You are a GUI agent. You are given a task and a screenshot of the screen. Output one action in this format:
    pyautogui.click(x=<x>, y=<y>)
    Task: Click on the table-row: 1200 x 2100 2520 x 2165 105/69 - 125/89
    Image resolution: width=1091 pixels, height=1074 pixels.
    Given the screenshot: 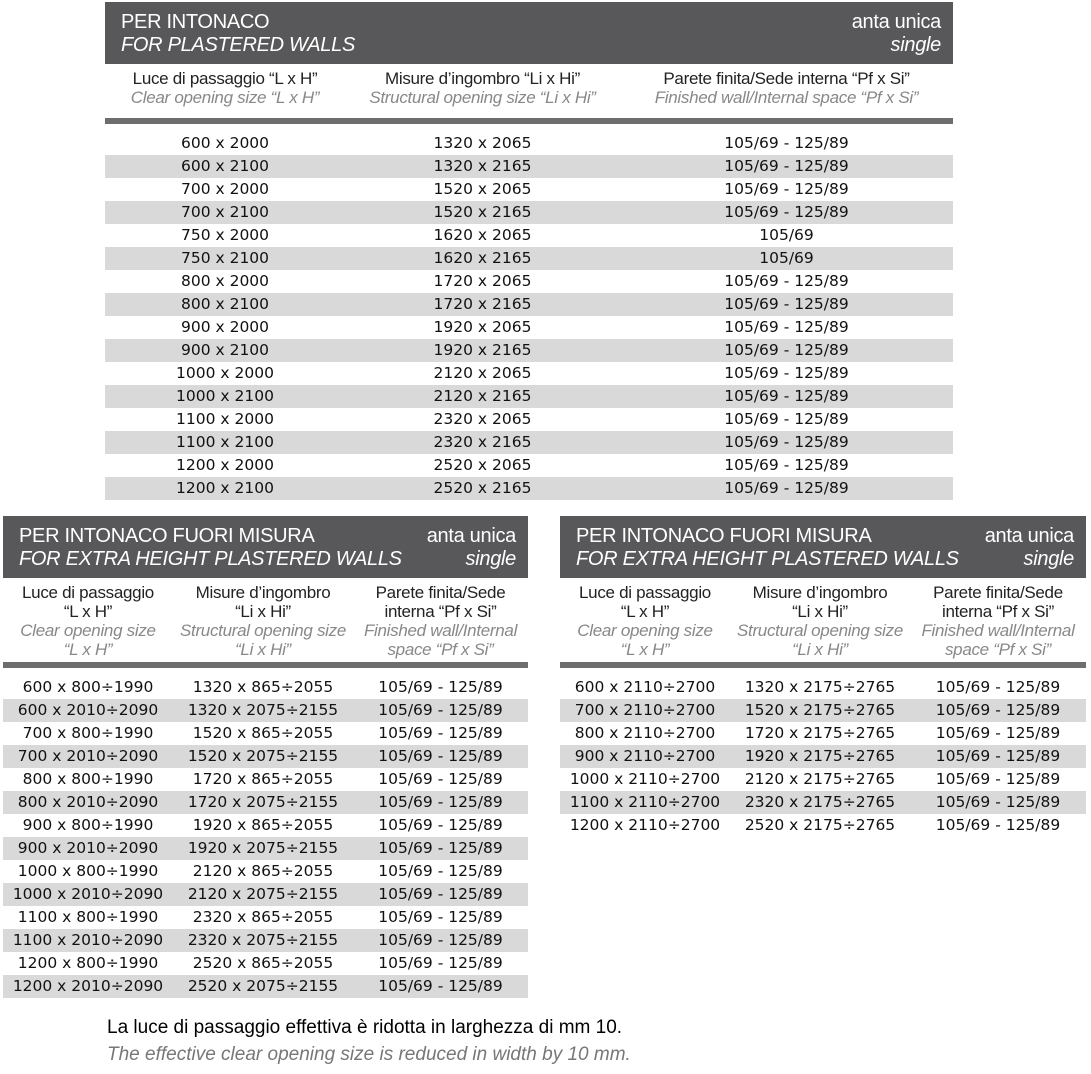 What is the action you would take?
    pyautogui.click(x=529, y=488)
    